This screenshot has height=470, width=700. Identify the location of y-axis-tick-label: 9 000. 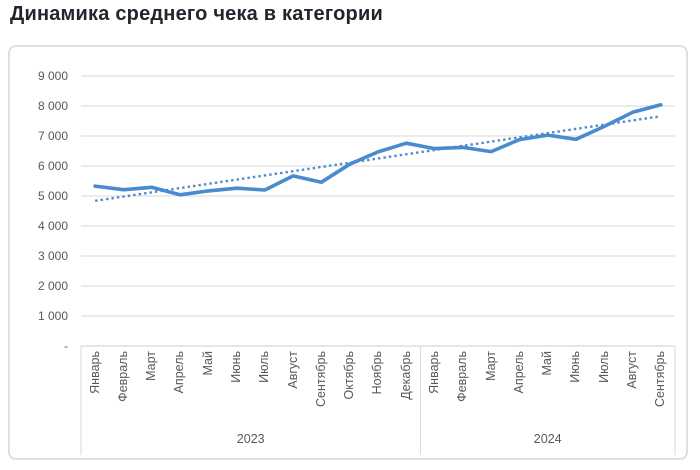
(52, 76).